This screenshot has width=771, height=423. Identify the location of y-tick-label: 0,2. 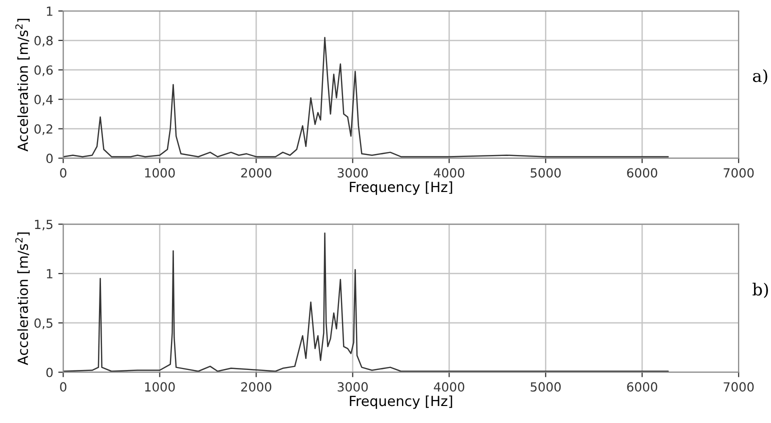
(43, 129).